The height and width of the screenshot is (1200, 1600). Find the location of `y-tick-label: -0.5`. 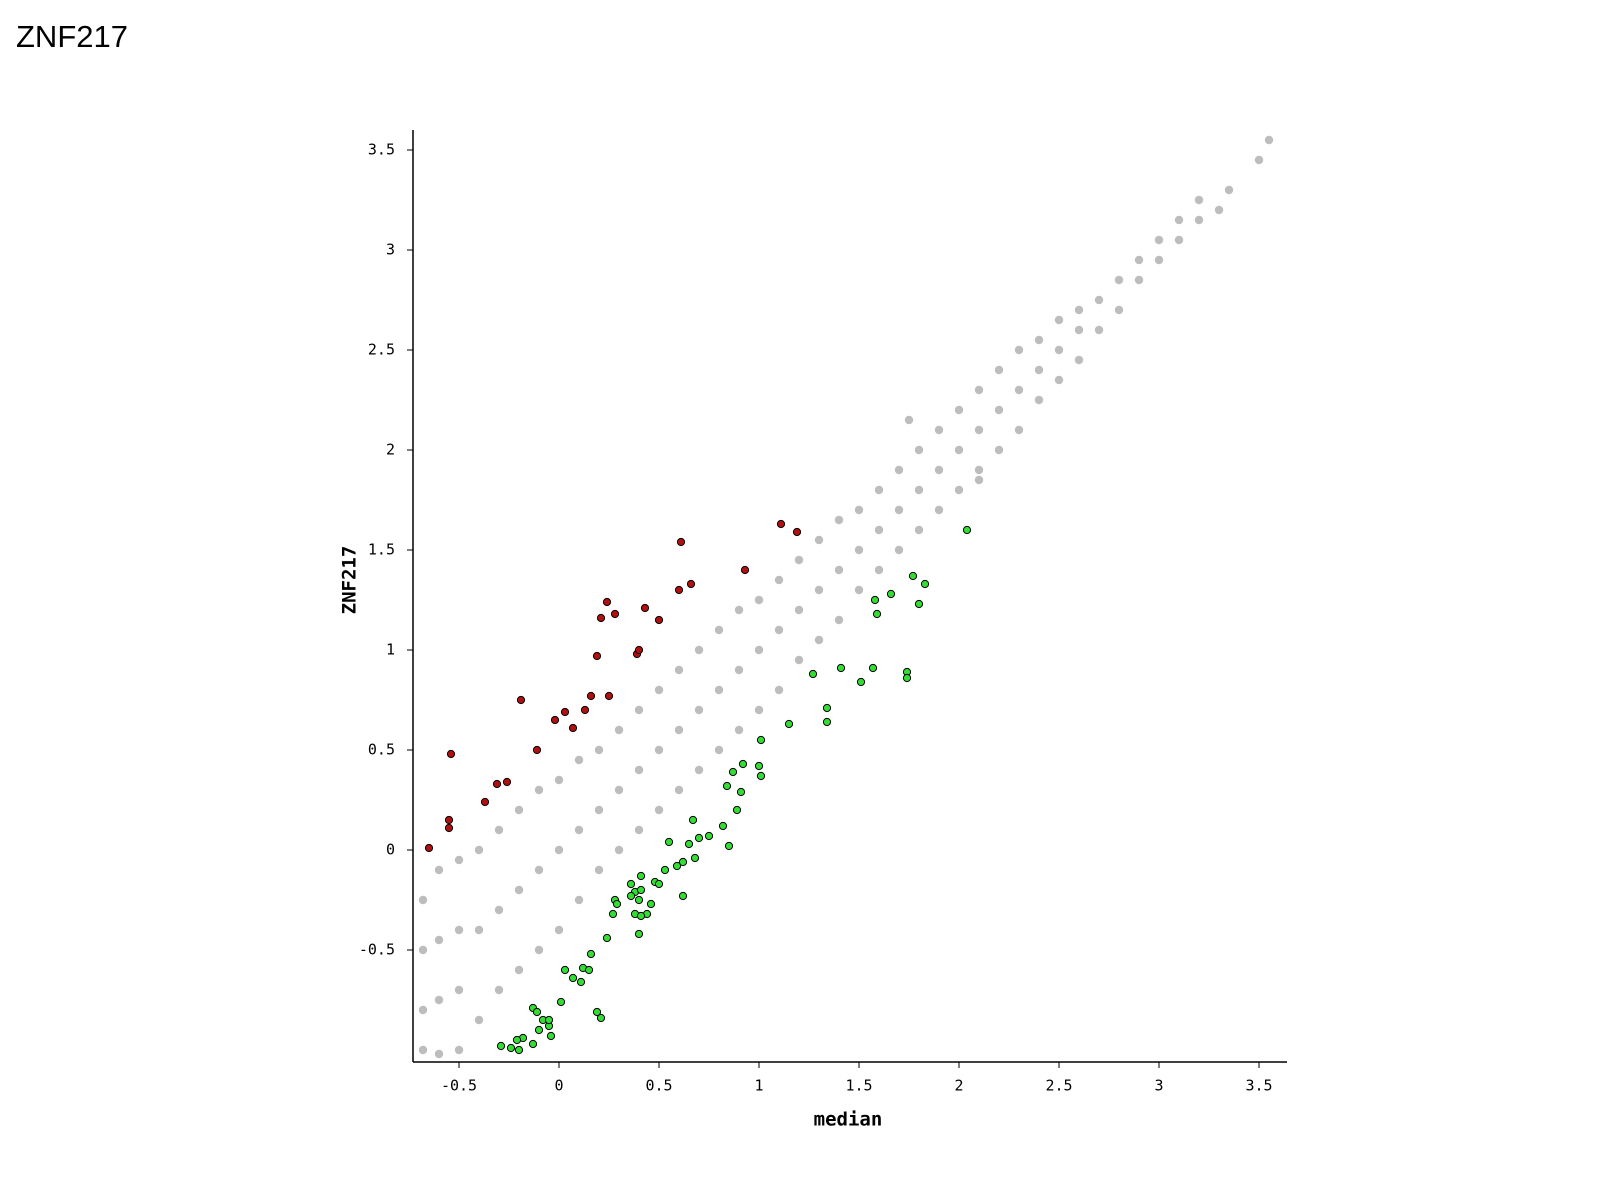

y-tick-label: -0.5 is located at coordinates (377, 950).